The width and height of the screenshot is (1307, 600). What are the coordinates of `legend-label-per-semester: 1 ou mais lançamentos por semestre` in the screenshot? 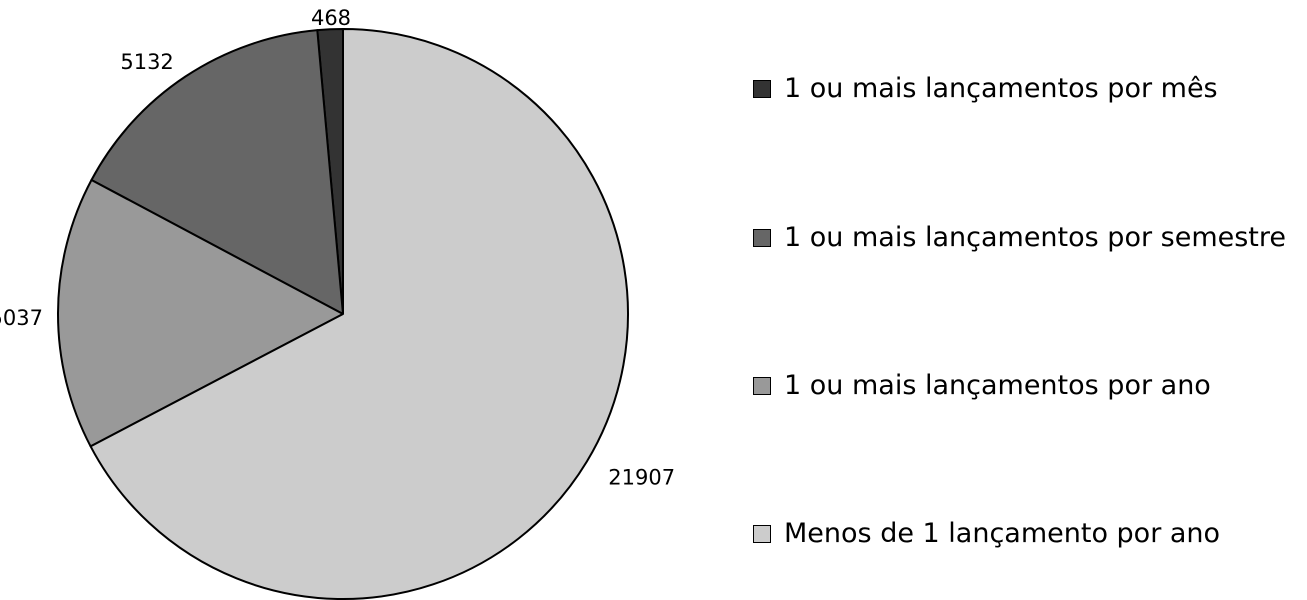 It's located at (1035, 237).